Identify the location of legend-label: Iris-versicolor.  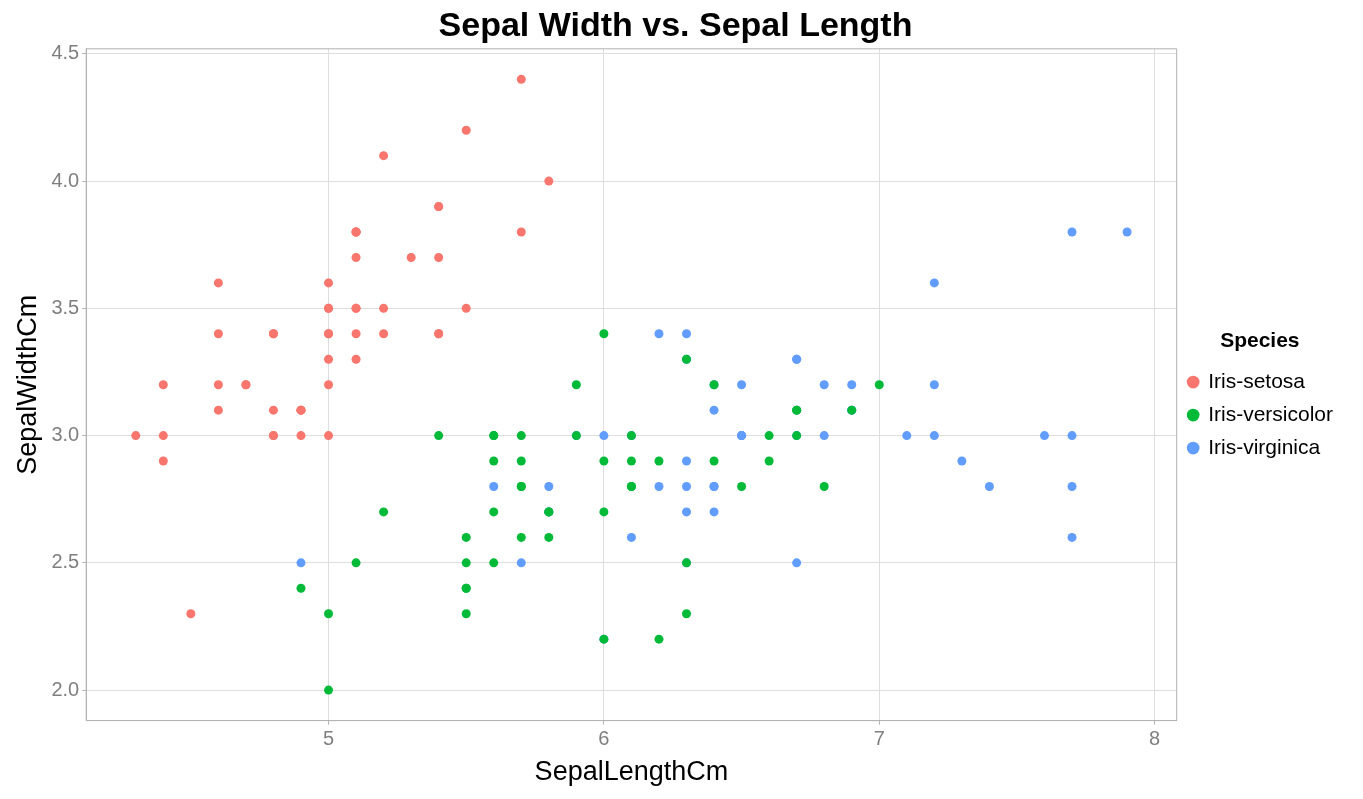
(1271, 413).